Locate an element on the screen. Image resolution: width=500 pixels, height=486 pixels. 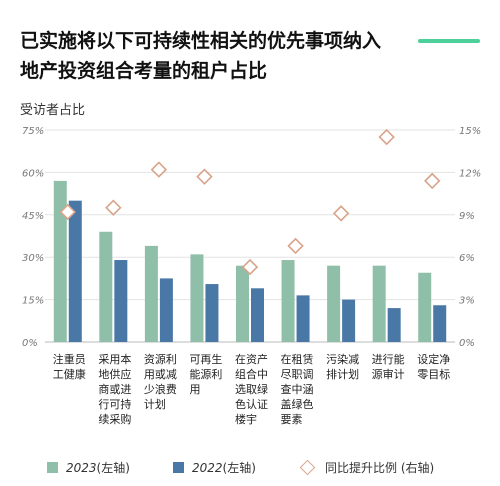
category-label: 商或进 is located at coordinates (114, 389).